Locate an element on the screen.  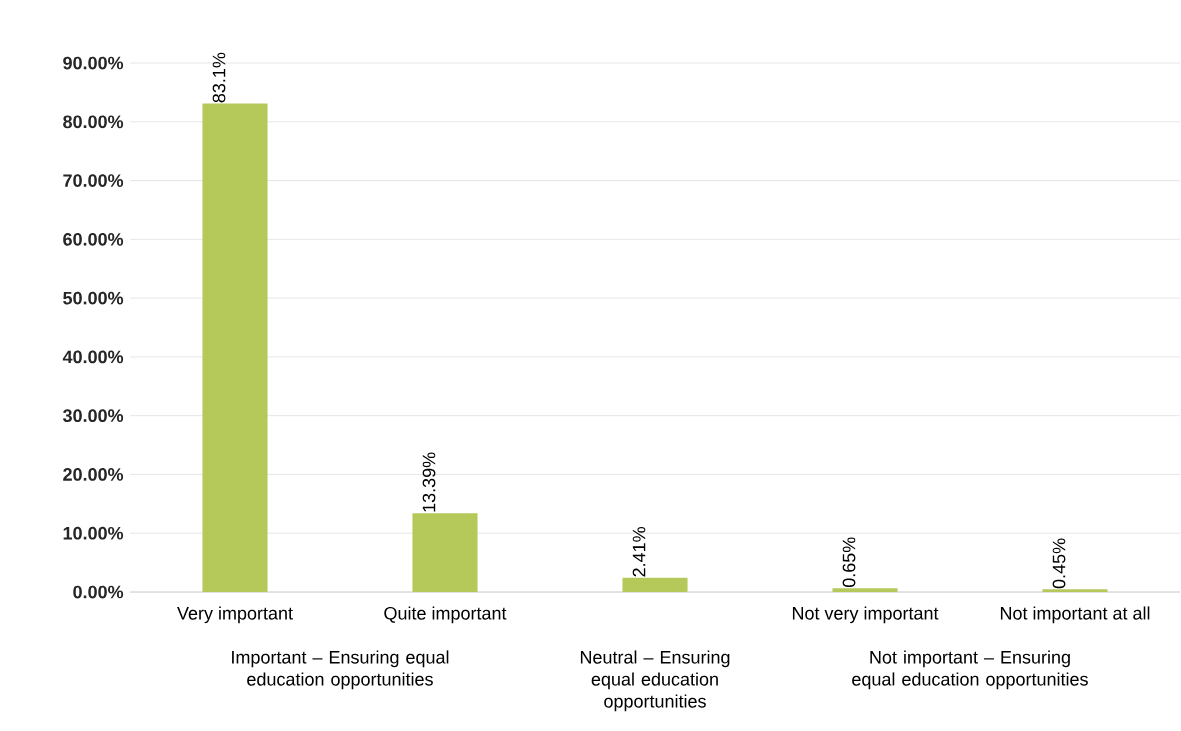
x-tick-label: Very important is located at coordinates (235, 615).